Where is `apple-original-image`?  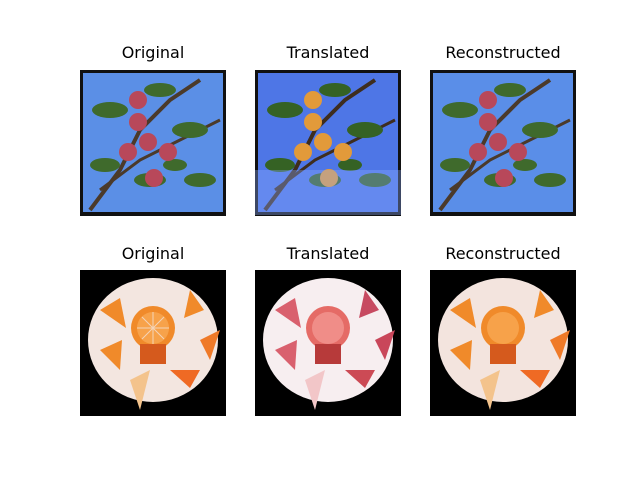 apple-original-image is located at coordinates (153, 143).